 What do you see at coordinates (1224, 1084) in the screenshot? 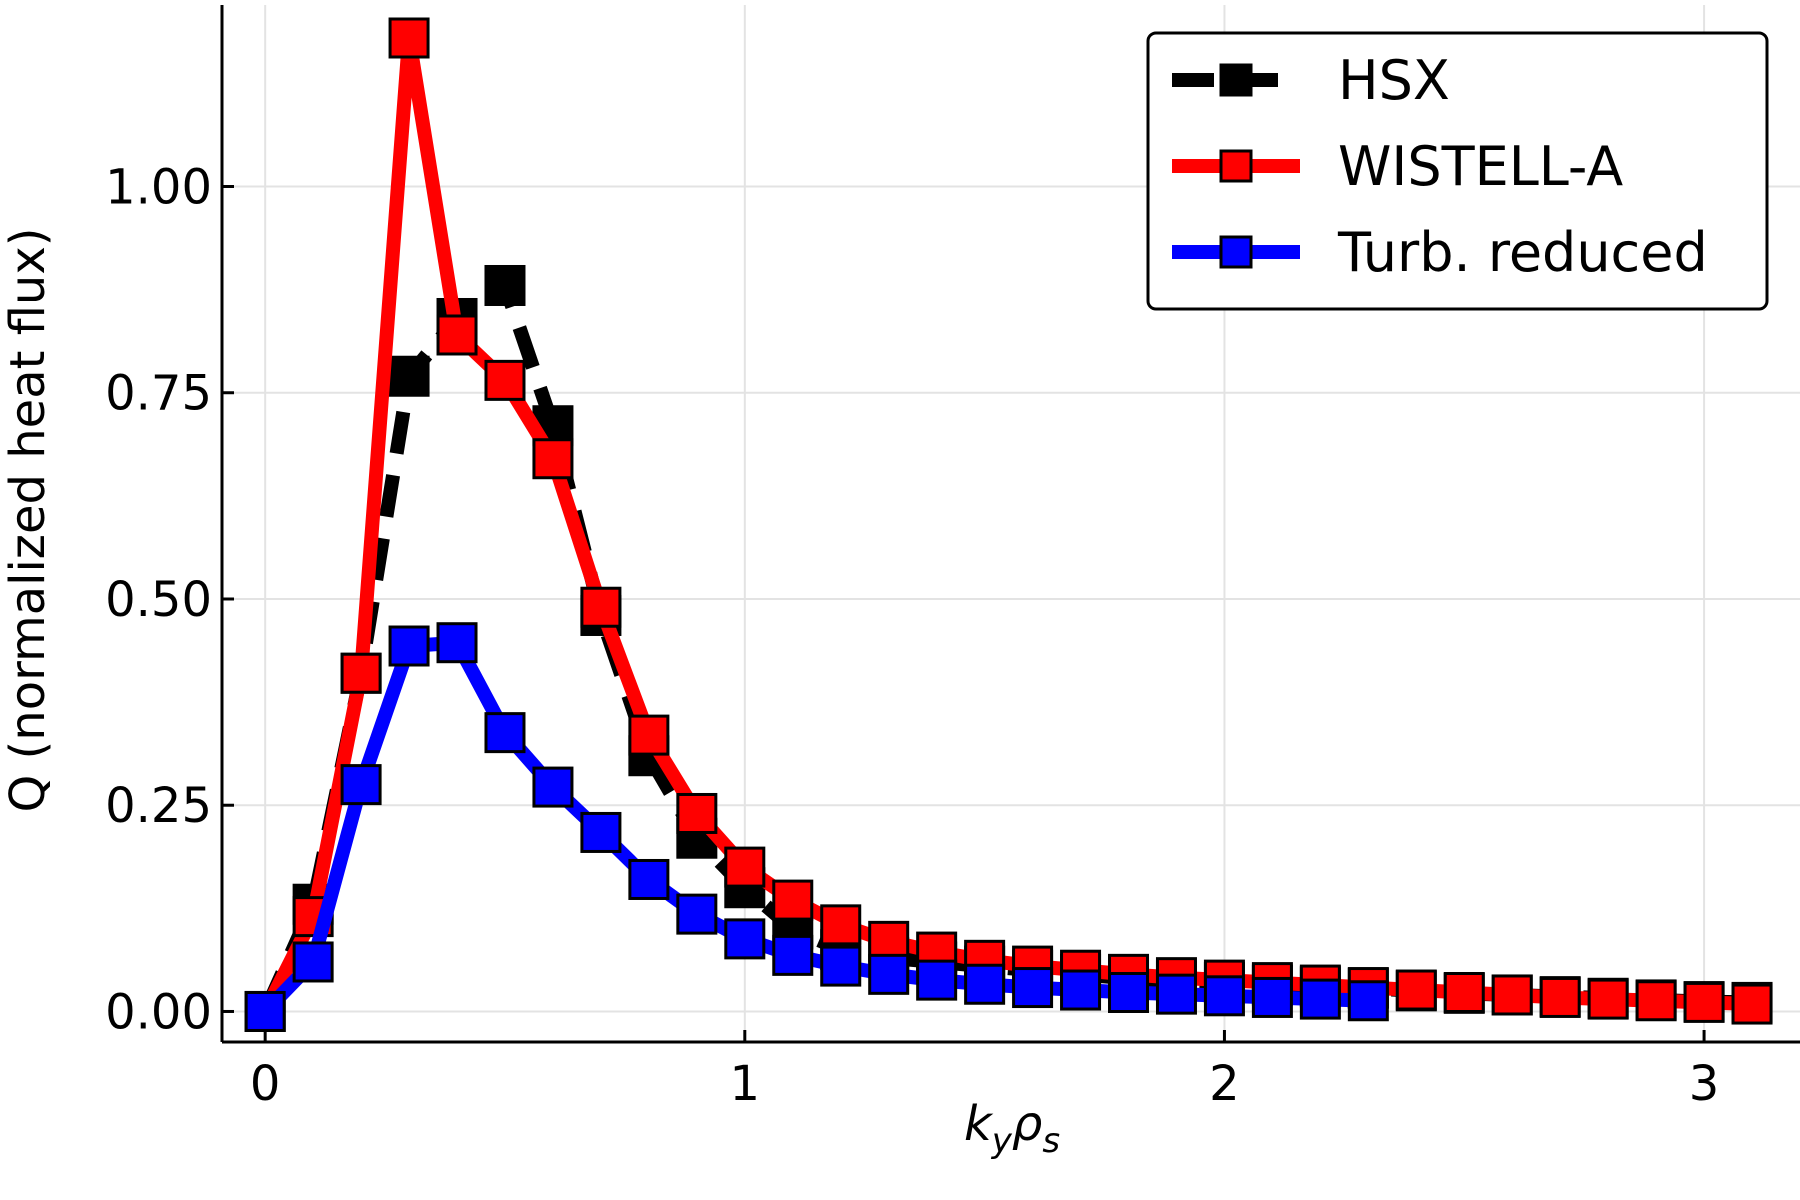
I see `x-tick-label-2: 2` at bounding box center [1224, 1084].